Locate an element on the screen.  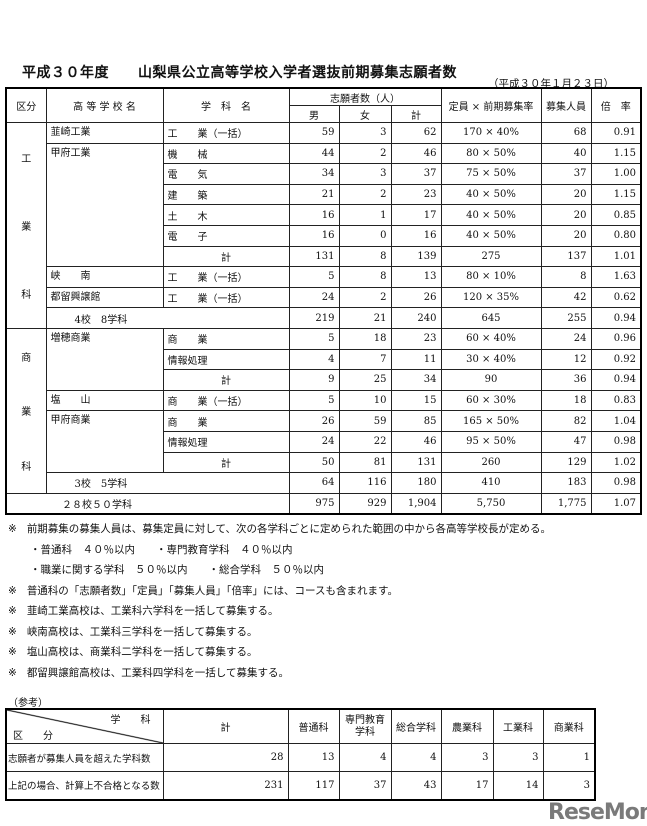
total-count: 13 is located at coordinates (416, 277).